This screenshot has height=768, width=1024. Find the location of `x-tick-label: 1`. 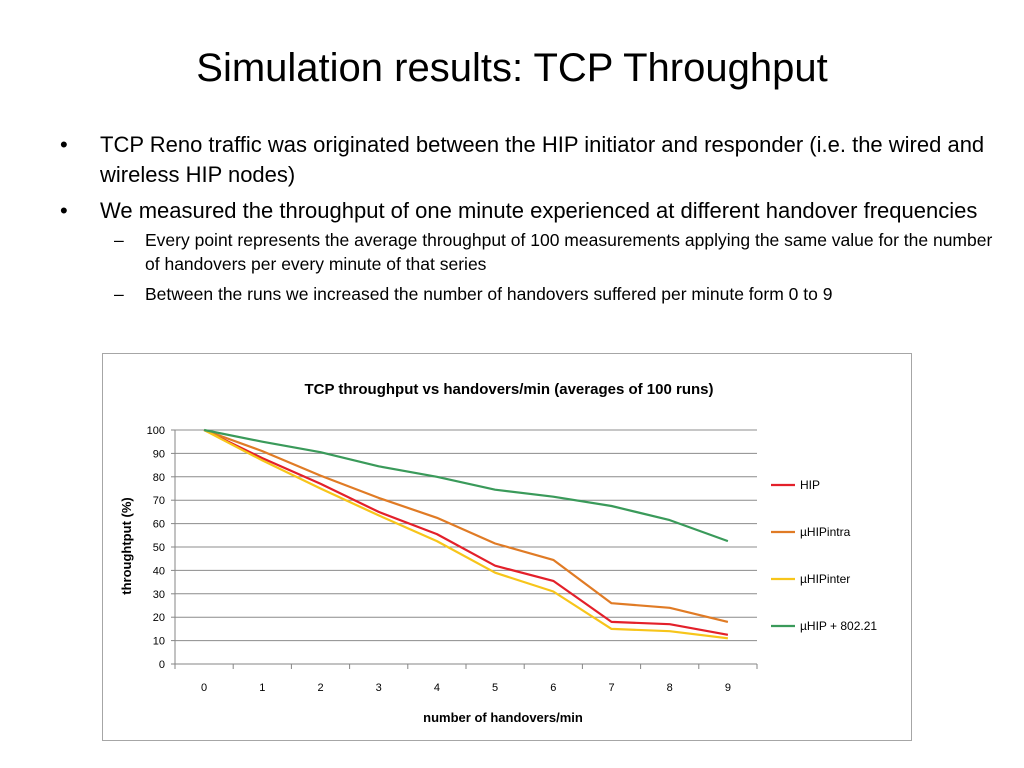

x-tick-label: 1 is located at coordinates (262, 688).